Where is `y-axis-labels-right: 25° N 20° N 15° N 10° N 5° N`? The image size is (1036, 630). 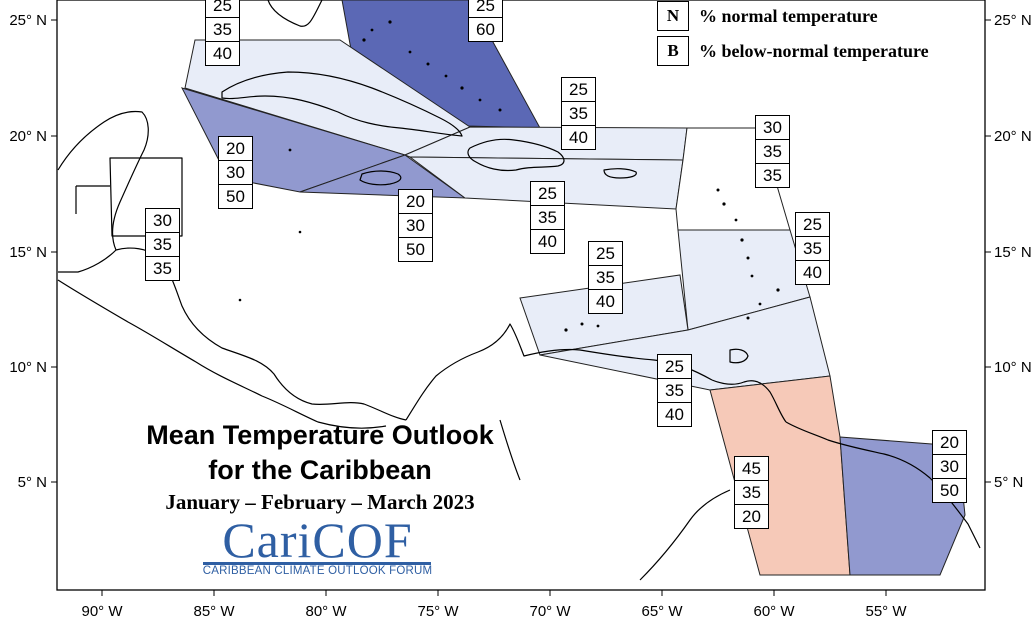 y-axis-labels-right: 25° N 20° N 15° N 10° N 5° N is located at coordinates (1013, 251).